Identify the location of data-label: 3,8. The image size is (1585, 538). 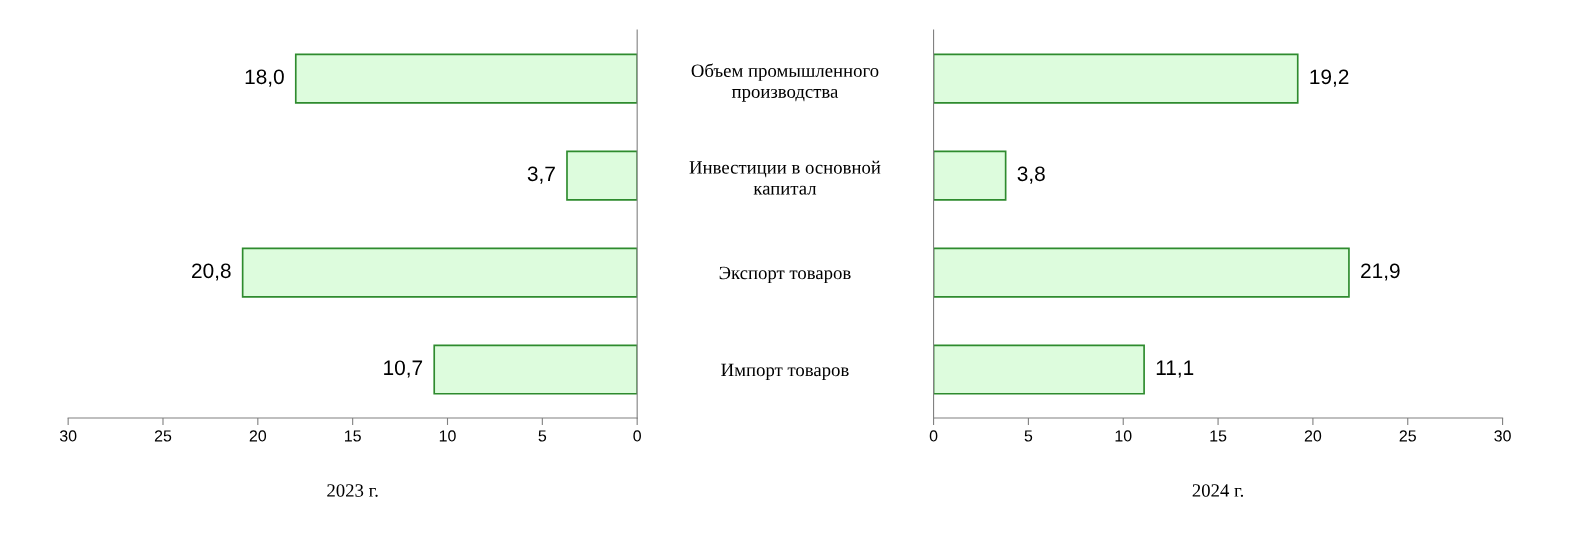
(1031, 175).